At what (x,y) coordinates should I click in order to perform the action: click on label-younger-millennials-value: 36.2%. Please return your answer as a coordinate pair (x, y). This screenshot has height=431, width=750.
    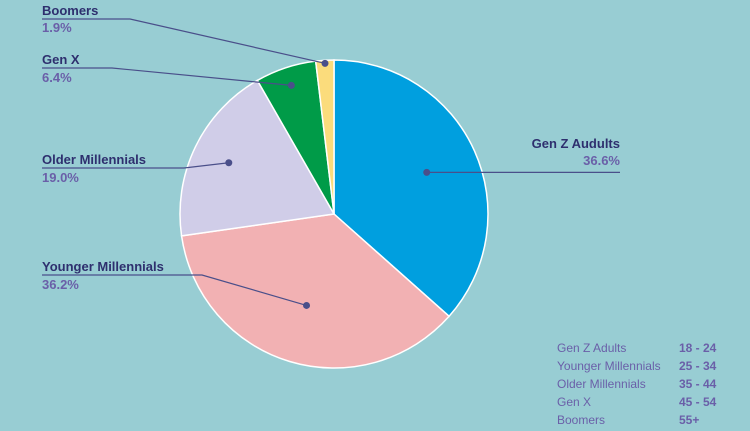
    Looking at the image, I should click on (60, 284).